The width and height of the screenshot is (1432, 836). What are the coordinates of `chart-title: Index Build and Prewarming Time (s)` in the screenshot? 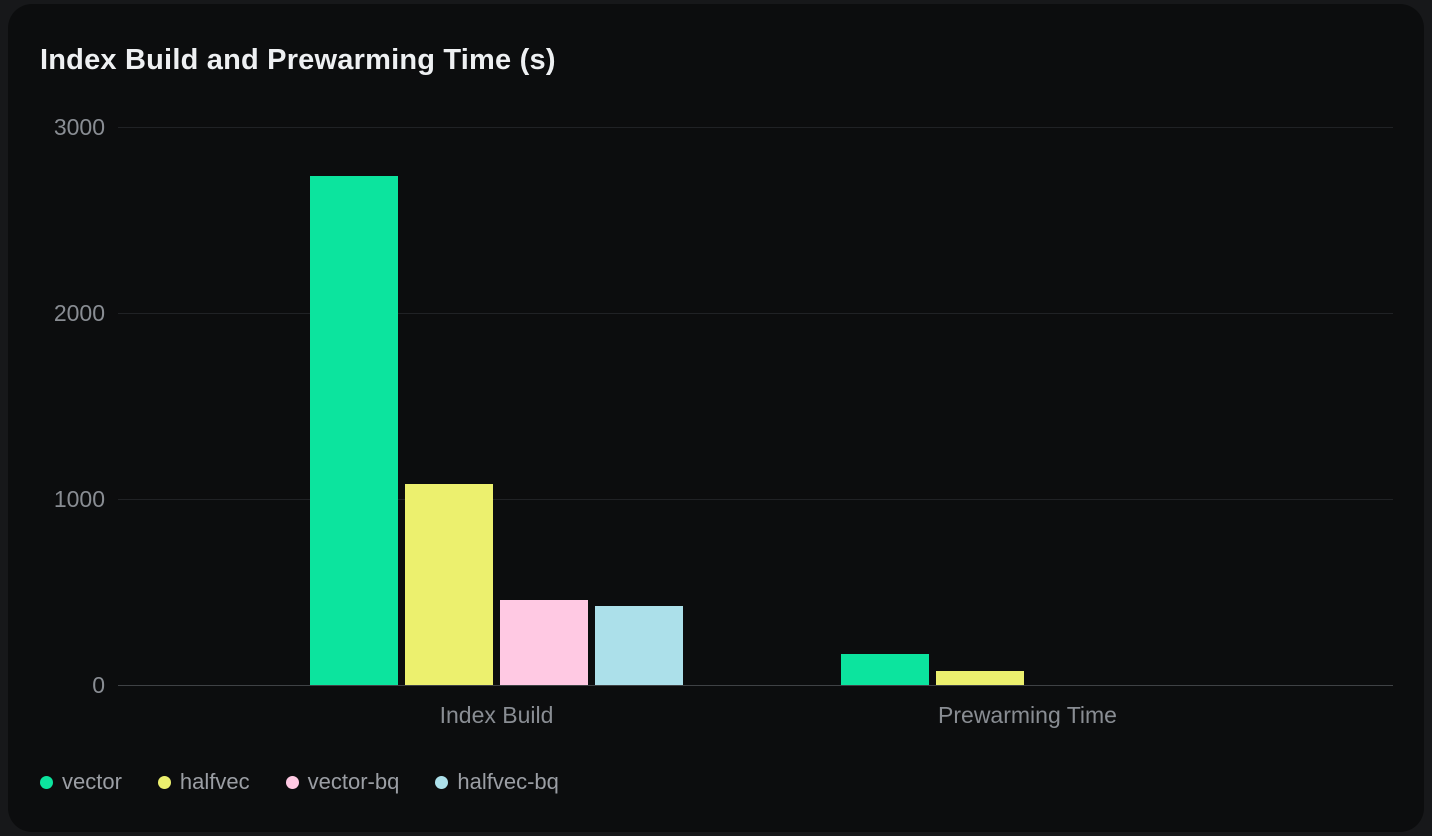 It's located at (298, 60).